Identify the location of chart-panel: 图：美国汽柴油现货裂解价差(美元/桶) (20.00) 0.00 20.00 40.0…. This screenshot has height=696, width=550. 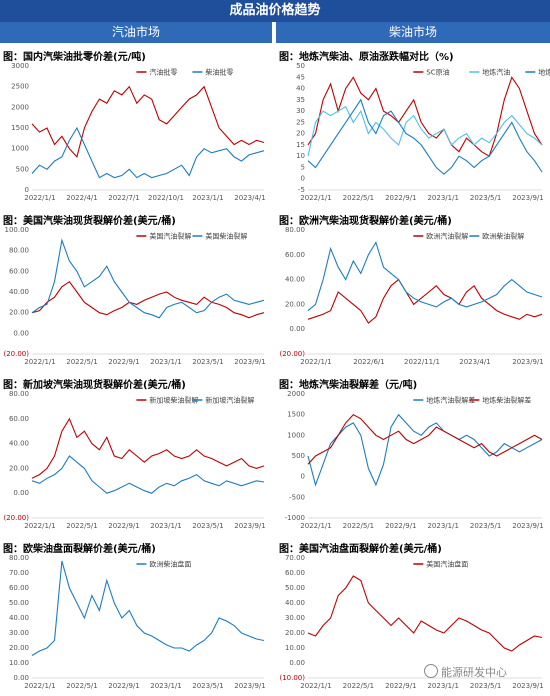
(136, 290).